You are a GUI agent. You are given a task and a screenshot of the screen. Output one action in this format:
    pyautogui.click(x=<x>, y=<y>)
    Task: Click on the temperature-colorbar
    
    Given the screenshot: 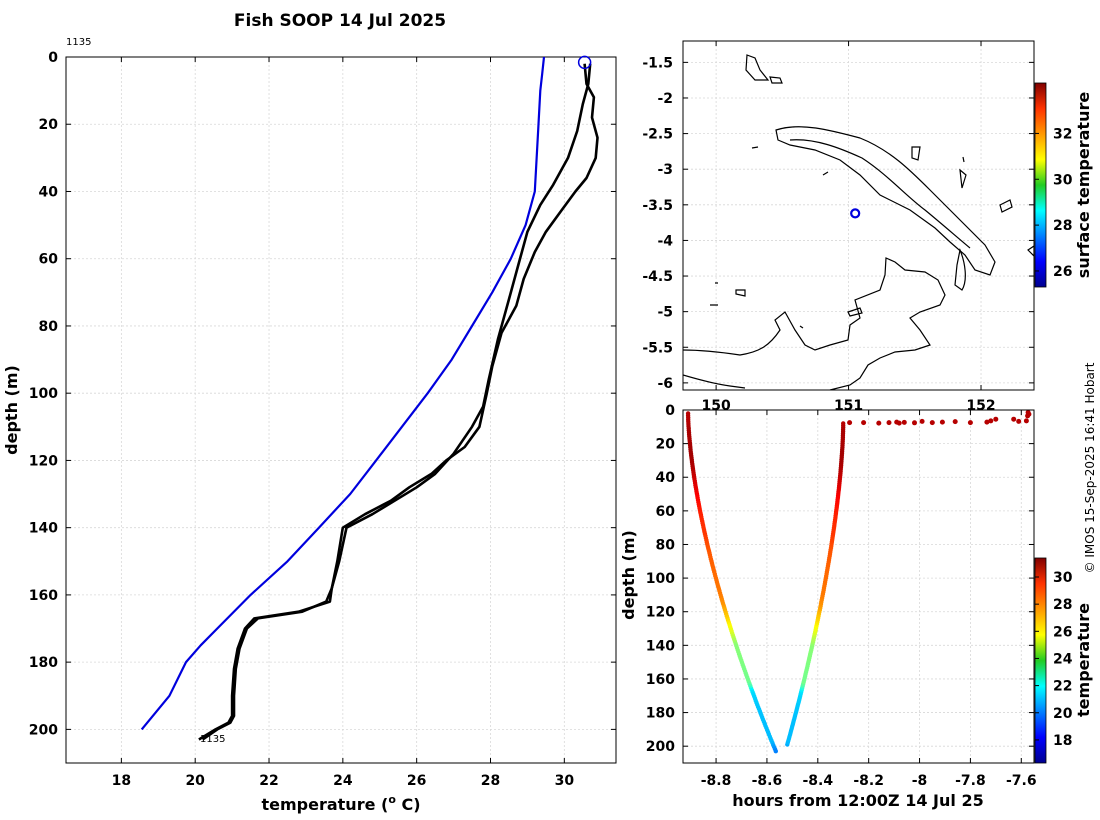 What is the action you would take?
    pyautogui.click(x=1040, y=660)
    